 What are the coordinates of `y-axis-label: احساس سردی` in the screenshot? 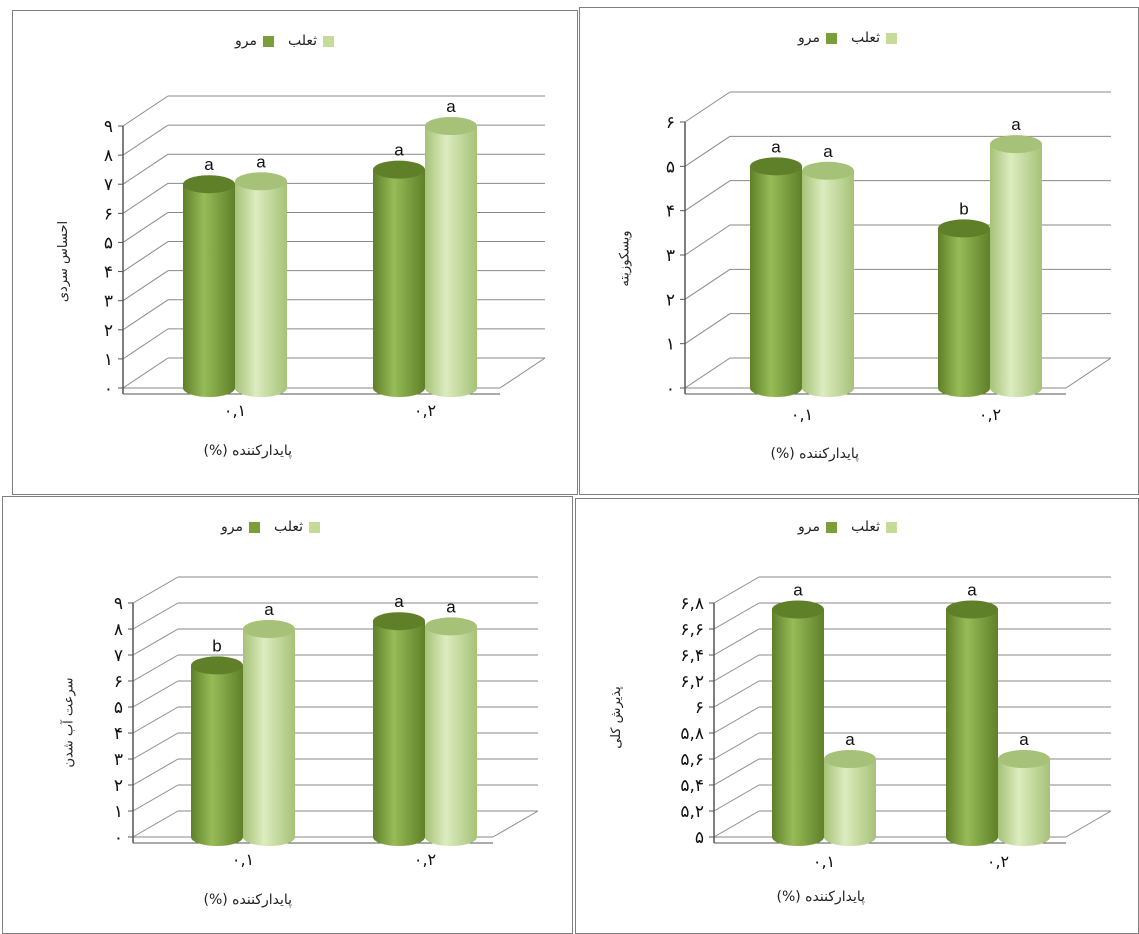 It's located at (63, 260).